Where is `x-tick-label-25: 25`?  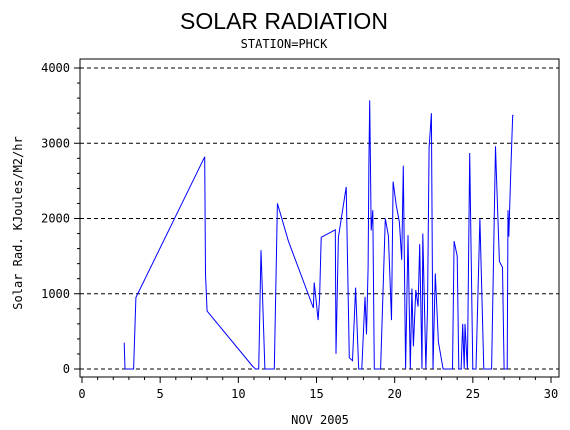 x-tick-label-25: 25 is located at coordinates (473, 394).